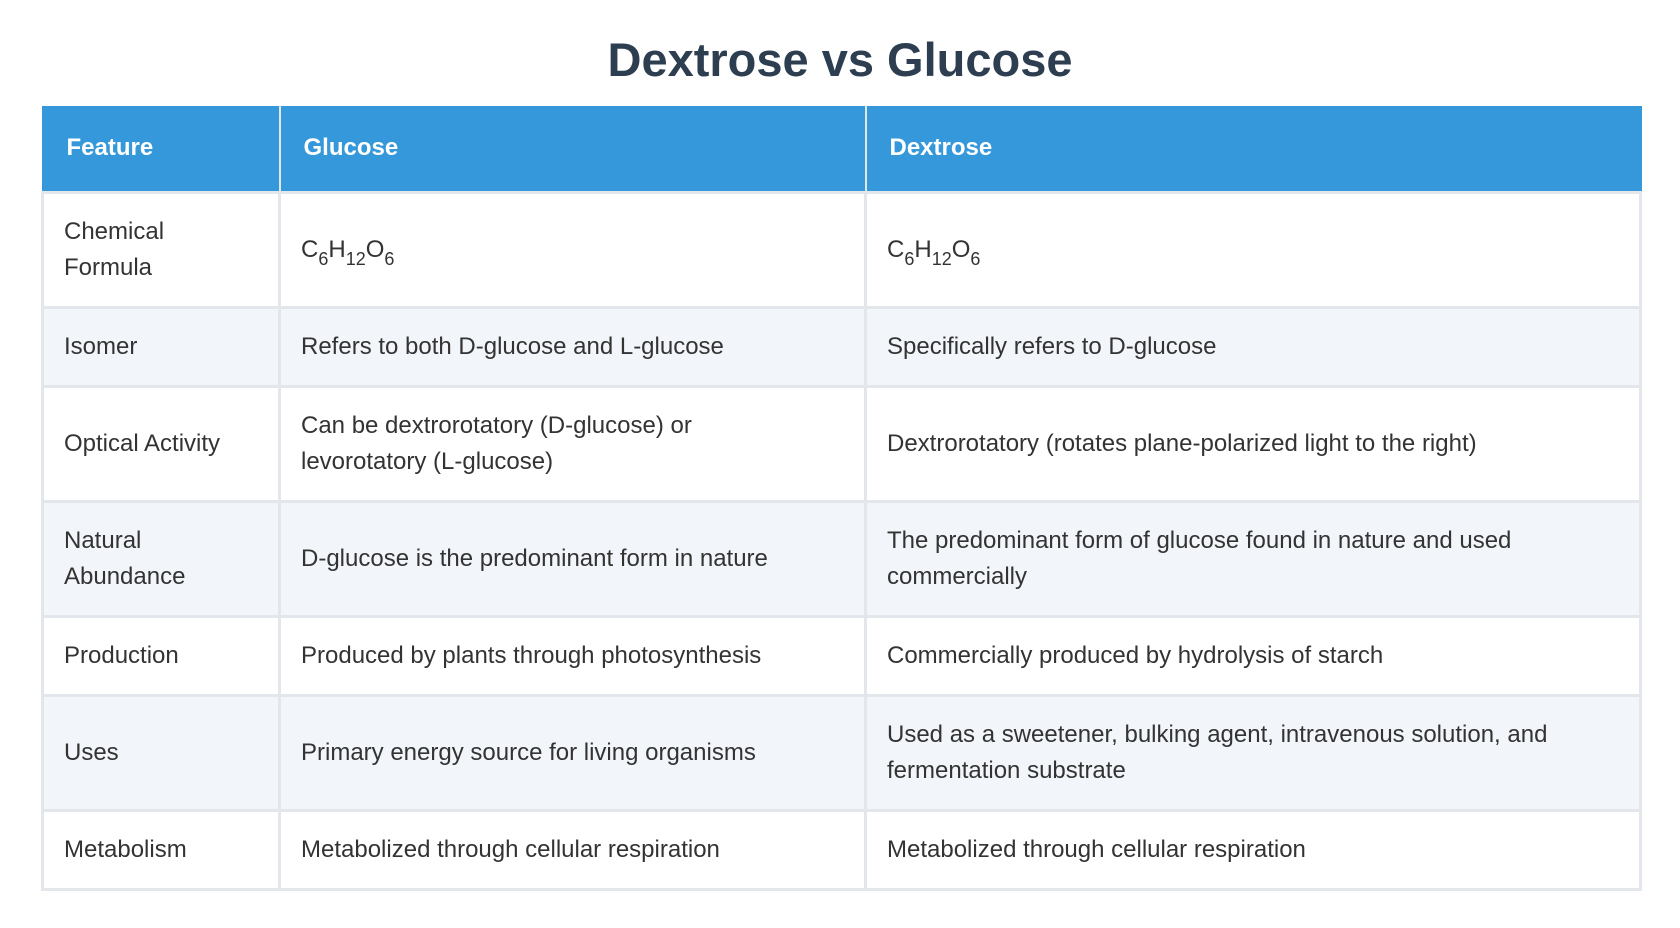 This screenshot has width=1680, height=928. Describe the element at coordinates (161, 249) in the screenshot. I see `feature-cell: Chemical Formula` at that location.